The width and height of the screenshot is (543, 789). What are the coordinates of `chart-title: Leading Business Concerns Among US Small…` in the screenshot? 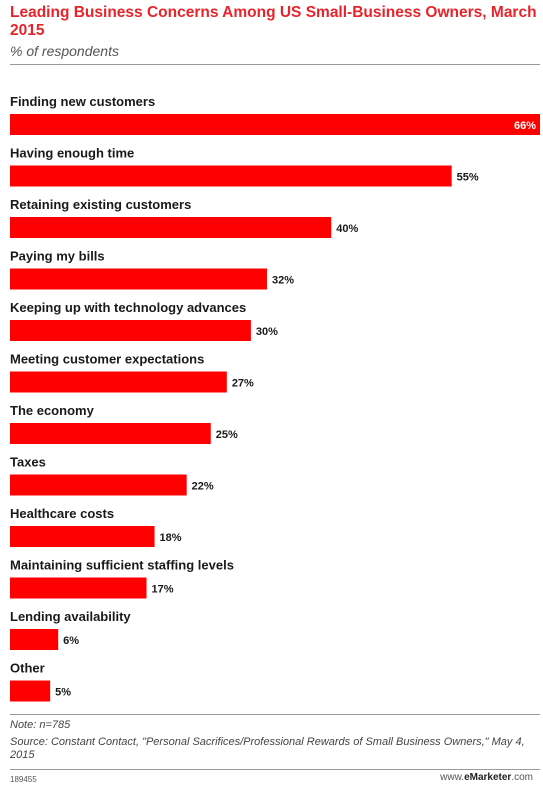 It's located at (273, 21).